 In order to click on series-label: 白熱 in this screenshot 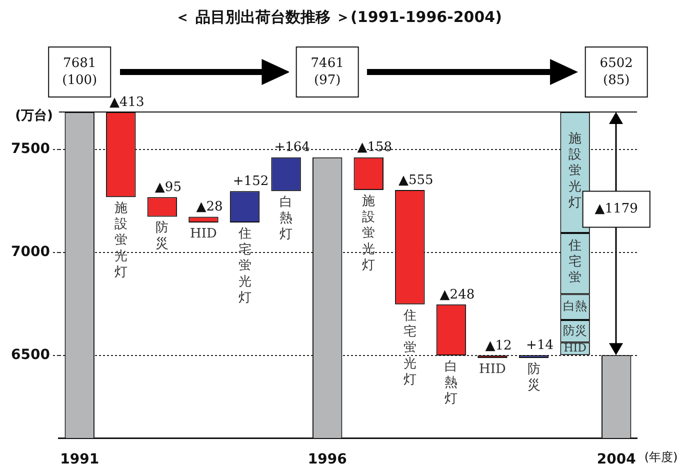, I will do `click(575, 306)`.